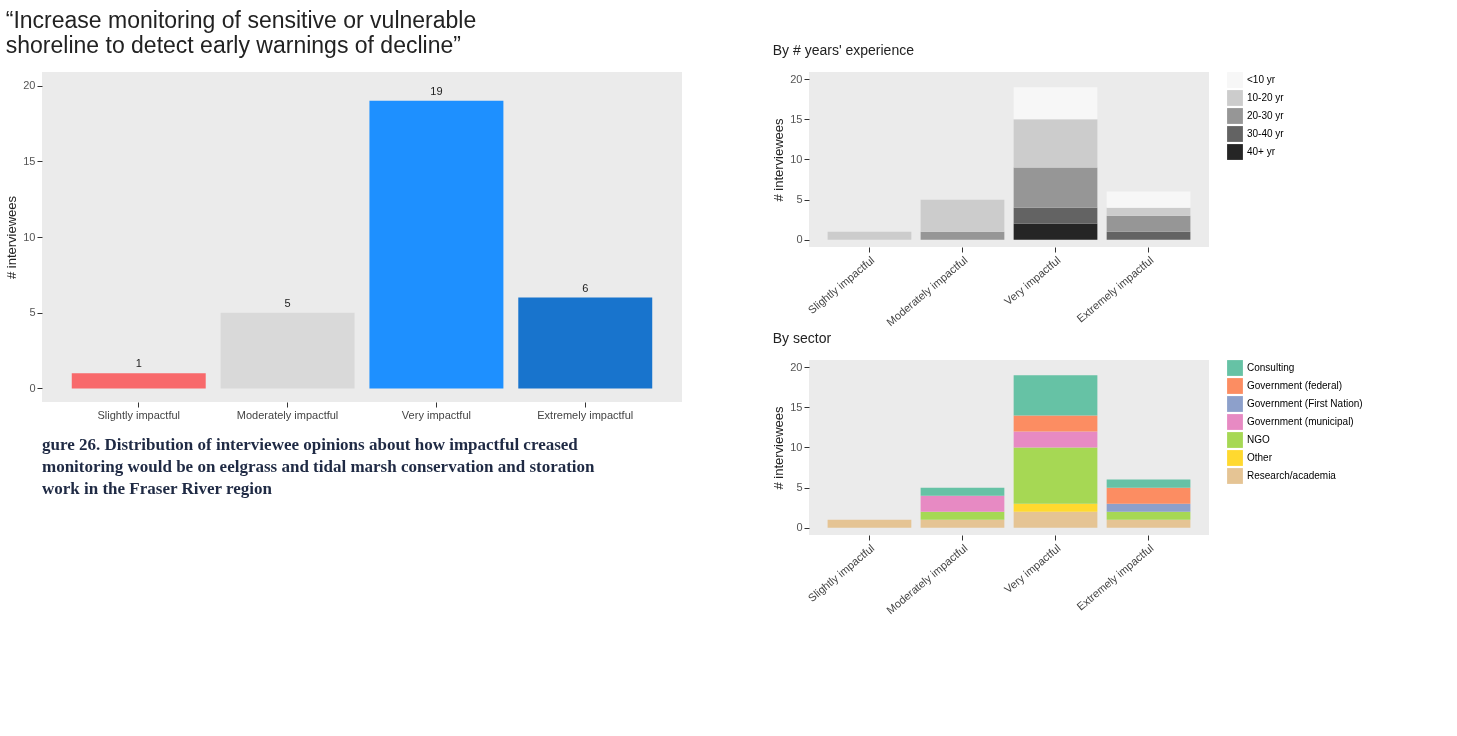 This screenshot has height=736, width=1457. What do you see at coordinates (1258, 439) in the screenshot?
I see `legend-label: NGO` at bounding box center [1258, 439].